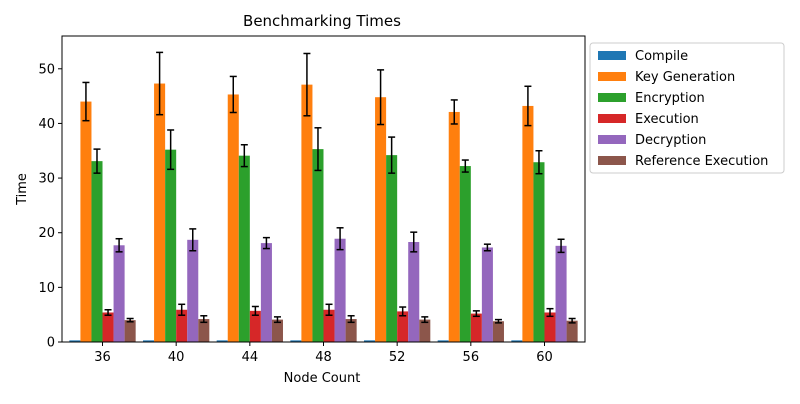 This screenshot has height=404, width=800. What do you see at coordinates (250, 357) in the screenshot?
I see `x-tick-label: 44` at bounding box center [250, 357].